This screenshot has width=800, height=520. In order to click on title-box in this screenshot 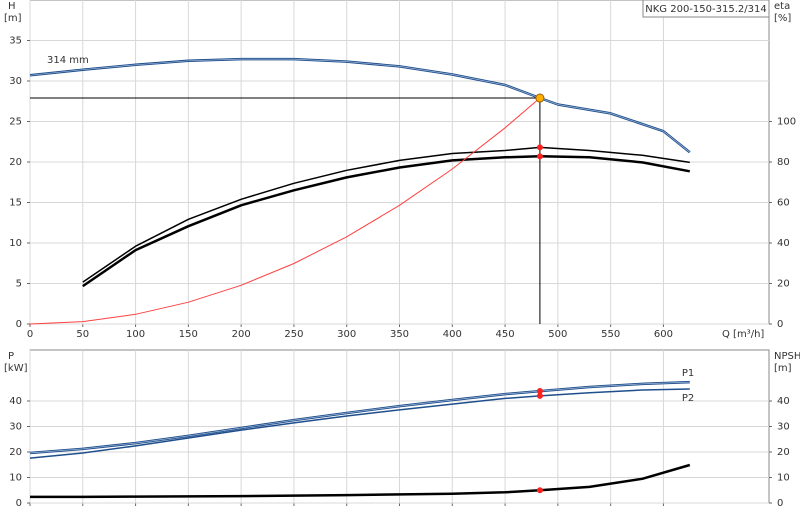, I will do `click(706, 9)`.